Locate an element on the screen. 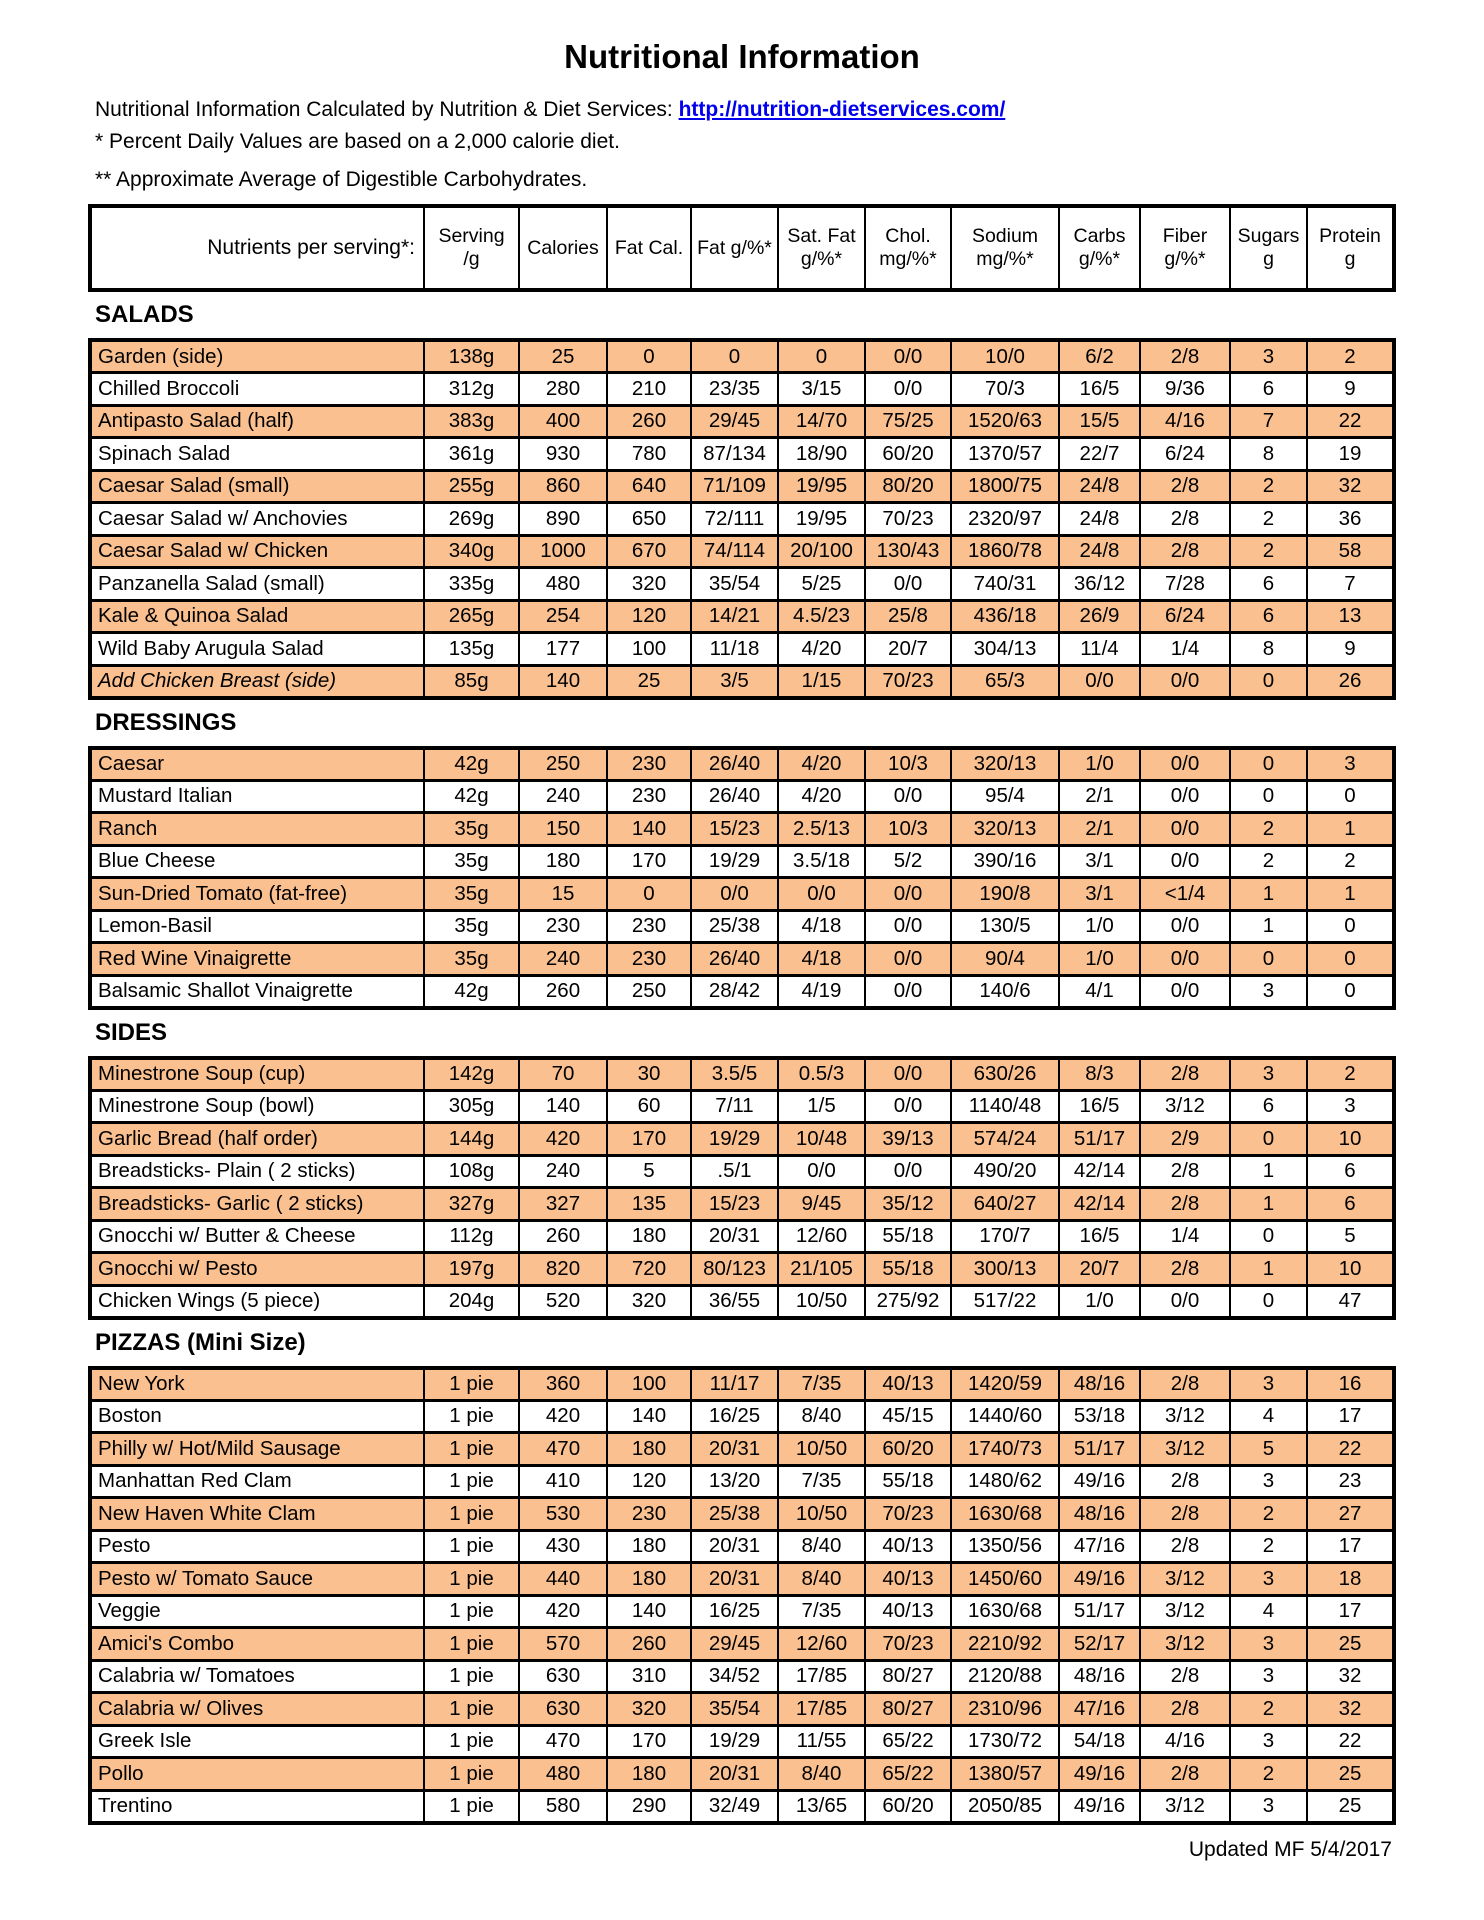 This screenshot has width=1484, height=1920. value-cell: 130/5 is located at coordinates (1005, 926).